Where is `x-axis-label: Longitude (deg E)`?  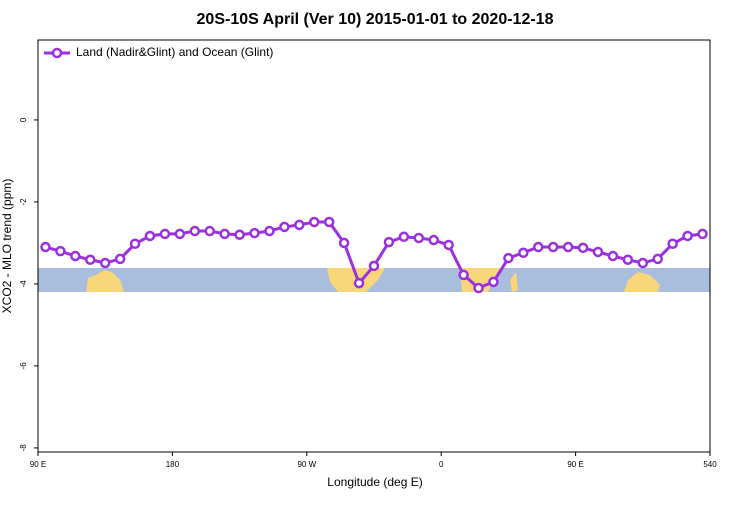 x-axis-label: Longitude (deg E) is located at coordinates (374, 482).